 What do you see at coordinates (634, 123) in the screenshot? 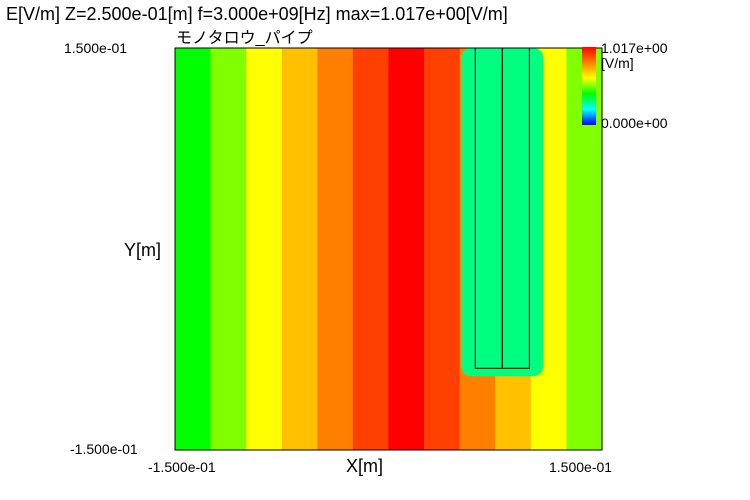
I see `colorbar-min-label: 0.000e+00` at bounding box center [634, 123].